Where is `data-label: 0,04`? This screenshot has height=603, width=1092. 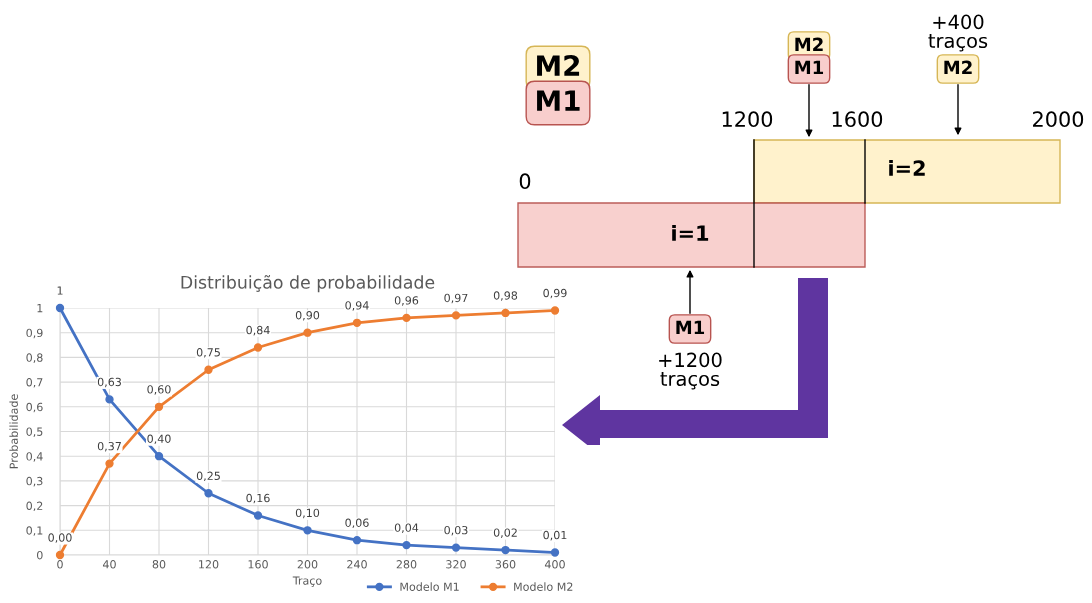
data-label: 0,04 is located at coordinates (406, 528).